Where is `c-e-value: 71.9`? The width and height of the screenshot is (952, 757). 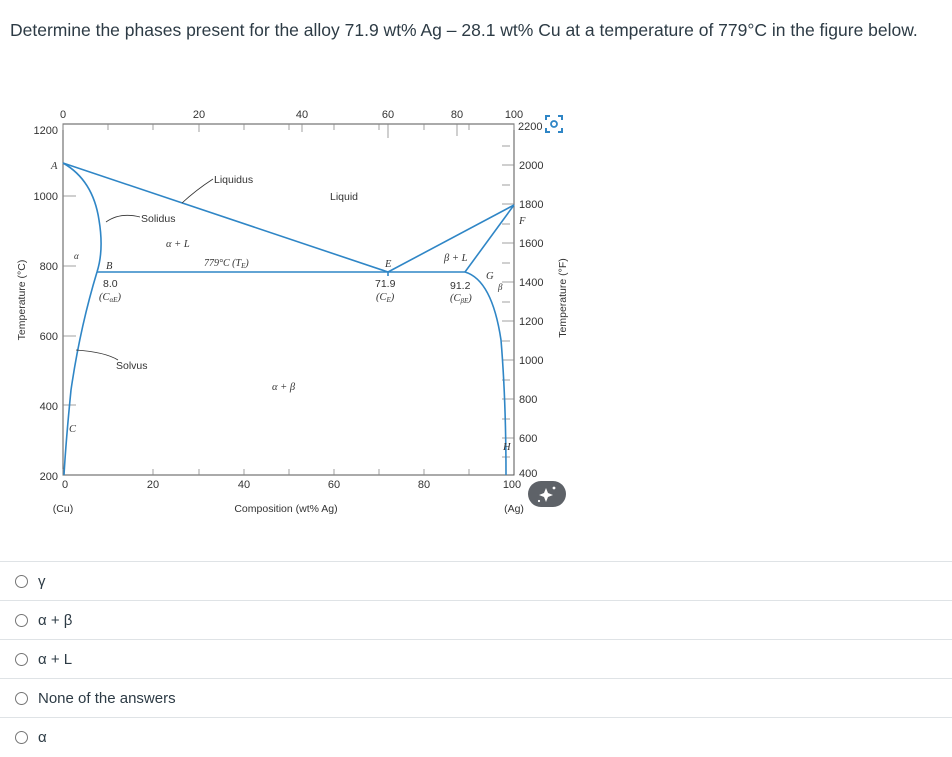
c-e-value: 71.9 is located at coordinates (385, 284).